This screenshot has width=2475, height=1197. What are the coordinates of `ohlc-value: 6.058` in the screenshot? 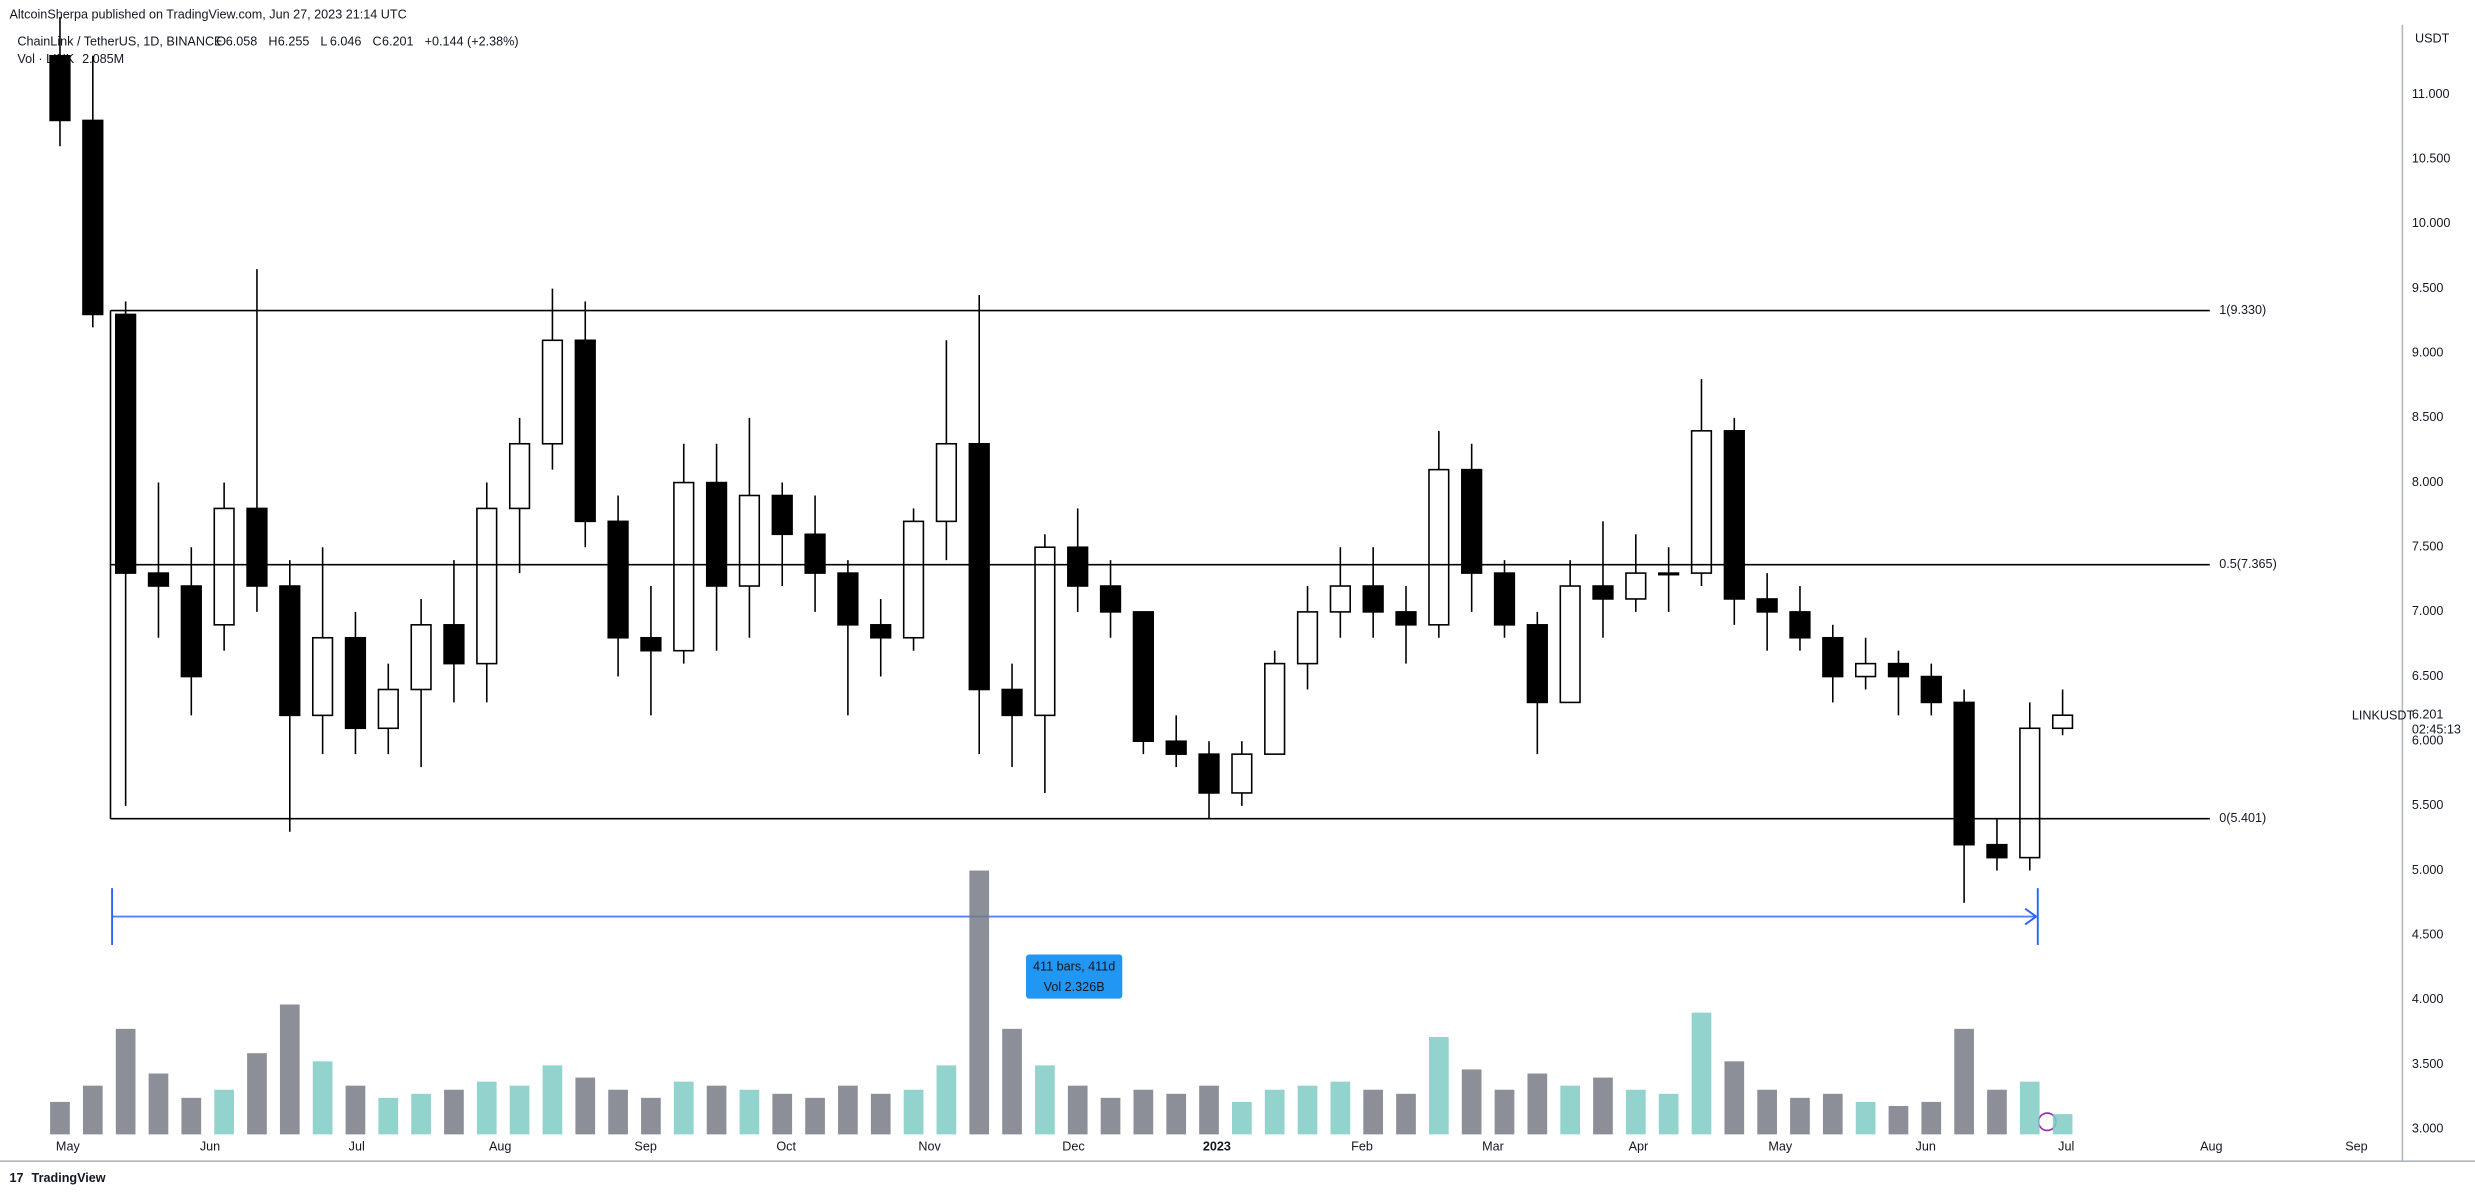 It's located at (242, 41).